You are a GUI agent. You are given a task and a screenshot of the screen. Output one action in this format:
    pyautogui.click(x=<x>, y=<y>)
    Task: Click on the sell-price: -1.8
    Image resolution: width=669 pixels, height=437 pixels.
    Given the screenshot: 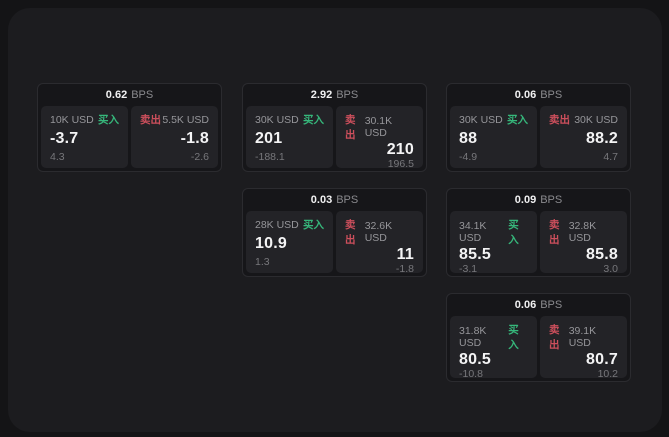 What is the action you would take?
    pyautogui.click(x=194, y=138)
    